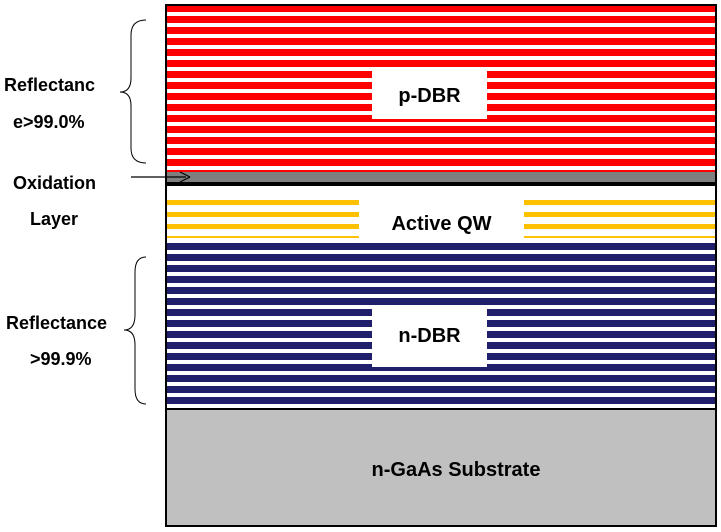  I want to click on active-qw-label-box, so click(441, 216).